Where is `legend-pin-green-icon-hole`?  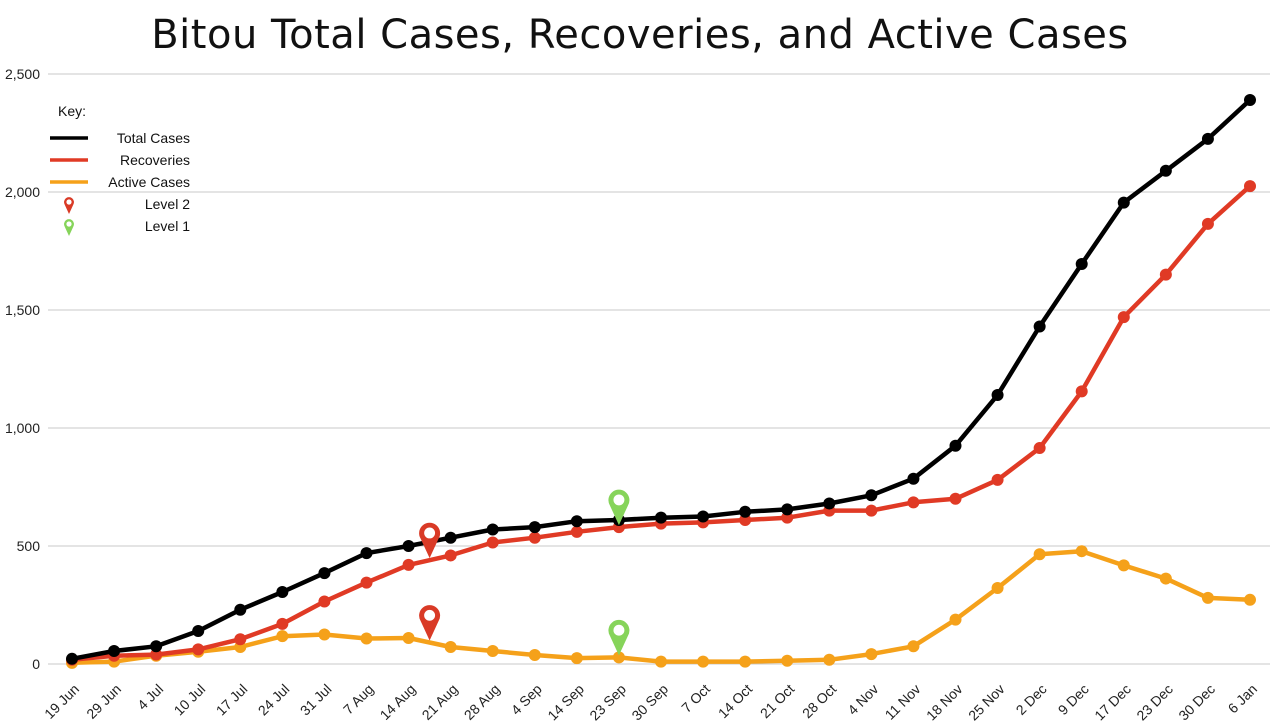 legend-pin-green-icon-hole is located at coordinates (69, 224).